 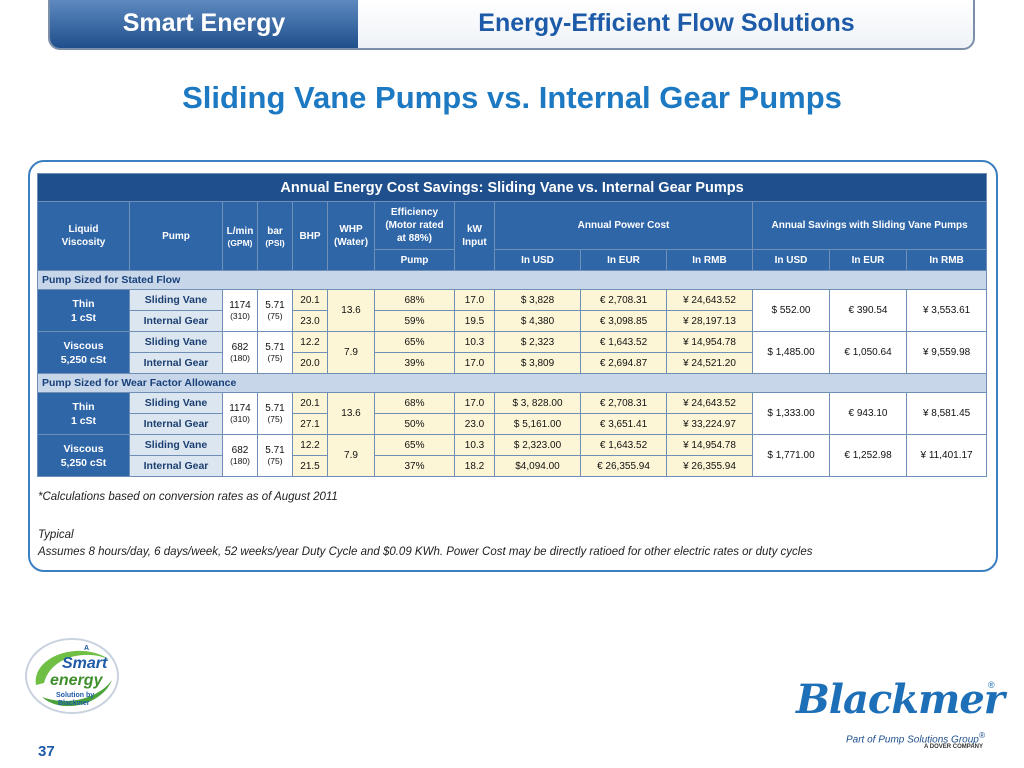 I want to click on cost-rmb: ¥ 26,355.94, so click(x=709, y=466).